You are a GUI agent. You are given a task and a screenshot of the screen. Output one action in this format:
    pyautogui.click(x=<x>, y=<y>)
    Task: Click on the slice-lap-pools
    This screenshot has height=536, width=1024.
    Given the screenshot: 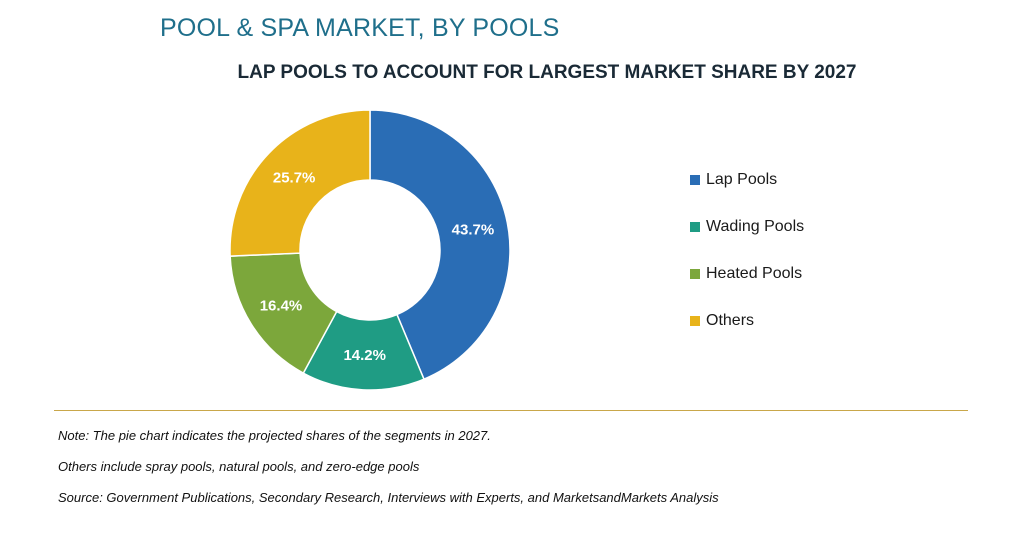 What is the action you would take?
    pyautogui.click(x=440, y=245)
    